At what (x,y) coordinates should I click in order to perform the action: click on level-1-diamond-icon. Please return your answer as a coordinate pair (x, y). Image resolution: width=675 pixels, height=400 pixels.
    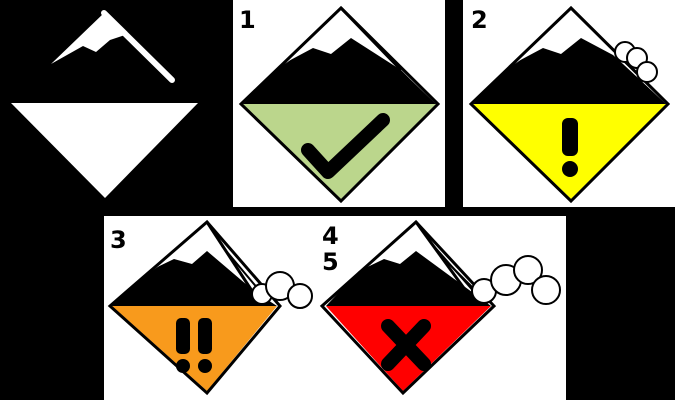
    Looking at the image, I should click on (339, 104).